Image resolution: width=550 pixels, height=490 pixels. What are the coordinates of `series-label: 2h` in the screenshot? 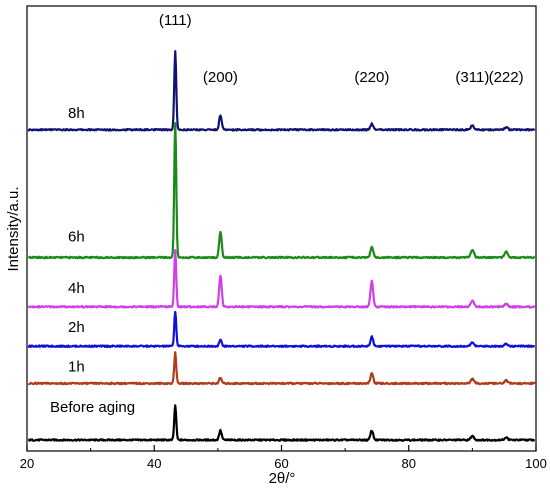 It's located at (76, 327).